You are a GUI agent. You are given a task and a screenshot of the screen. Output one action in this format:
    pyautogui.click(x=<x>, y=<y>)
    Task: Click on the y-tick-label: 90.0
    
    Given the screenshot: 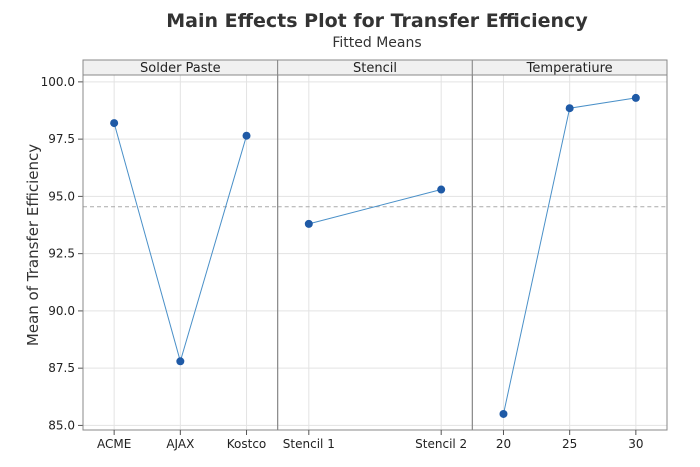 What is the action you would take?
    pyautogui.click(x=61, y=311)
    